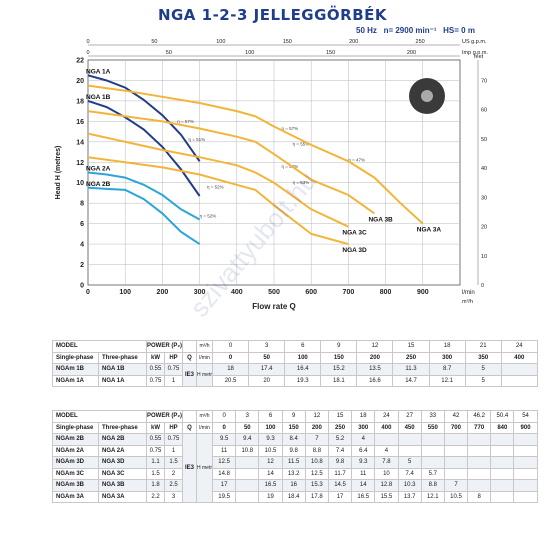  What do you see at coordinates (75, 369) in the screenshot?
I see `table-cell-single: NGAm 1B` at bounding box center [75, 369].